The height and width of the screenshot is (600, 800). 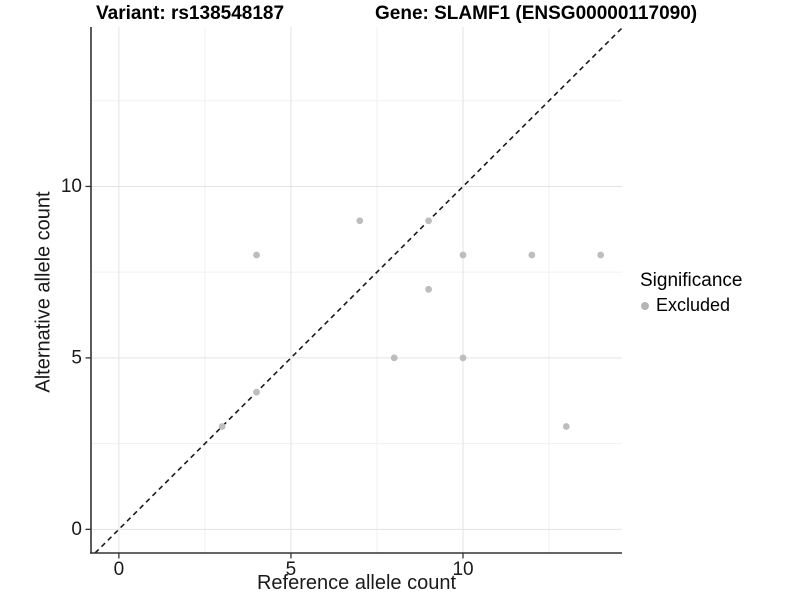 I want to click on y-tick-label: 10, so click(x=71, y=186).